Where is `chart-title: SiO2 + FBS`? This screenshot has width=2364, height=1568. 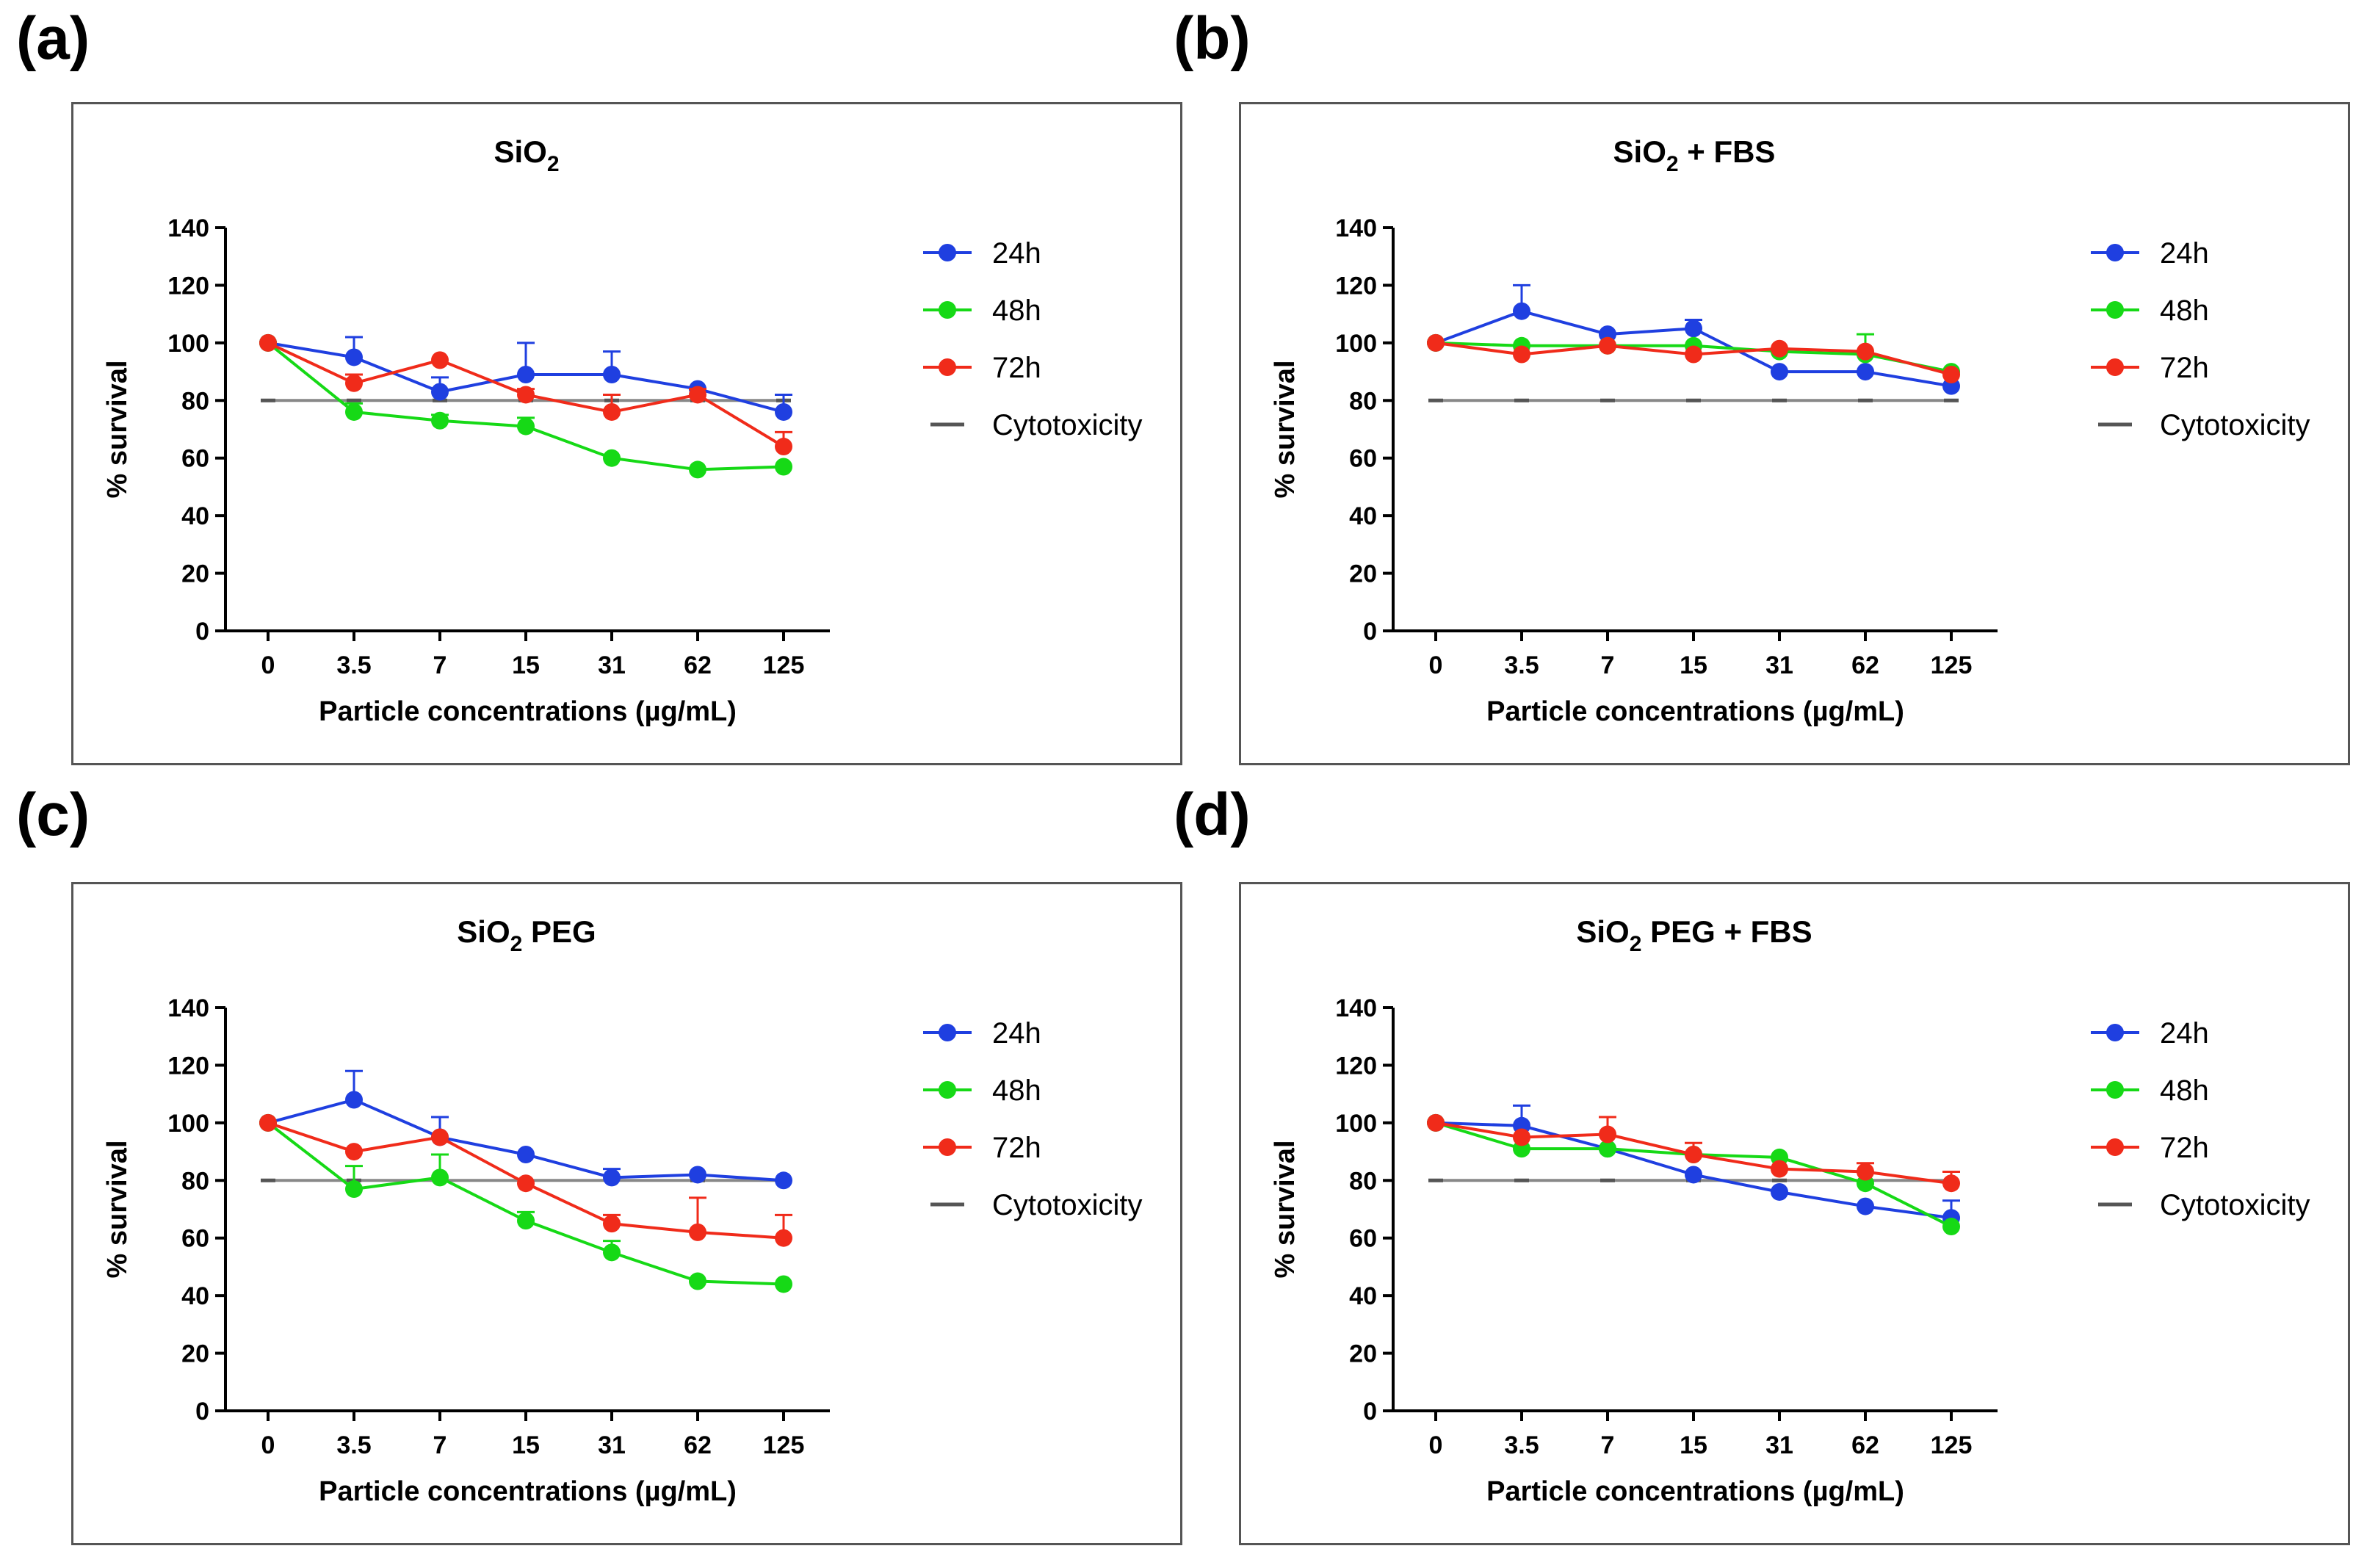
chart-title: SiO2 + FBS is located at coordinates (1694, 155).